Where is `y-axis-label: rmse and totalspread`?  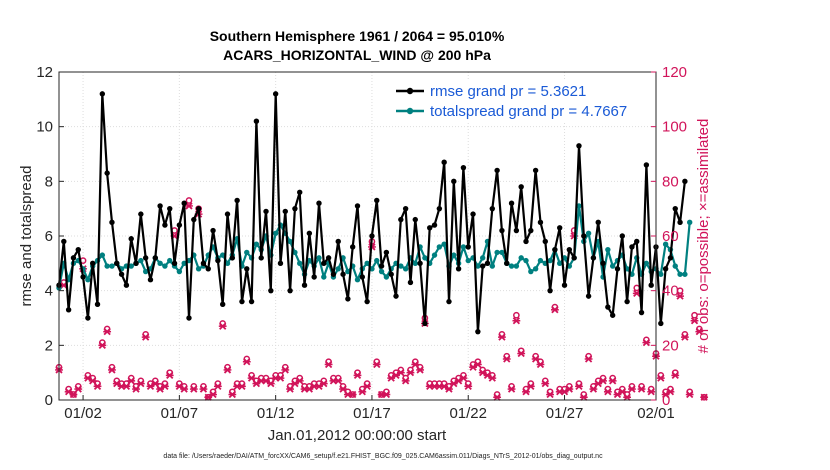 y-axis-label: rmse and totalspread is located at coordinates (26, 236).